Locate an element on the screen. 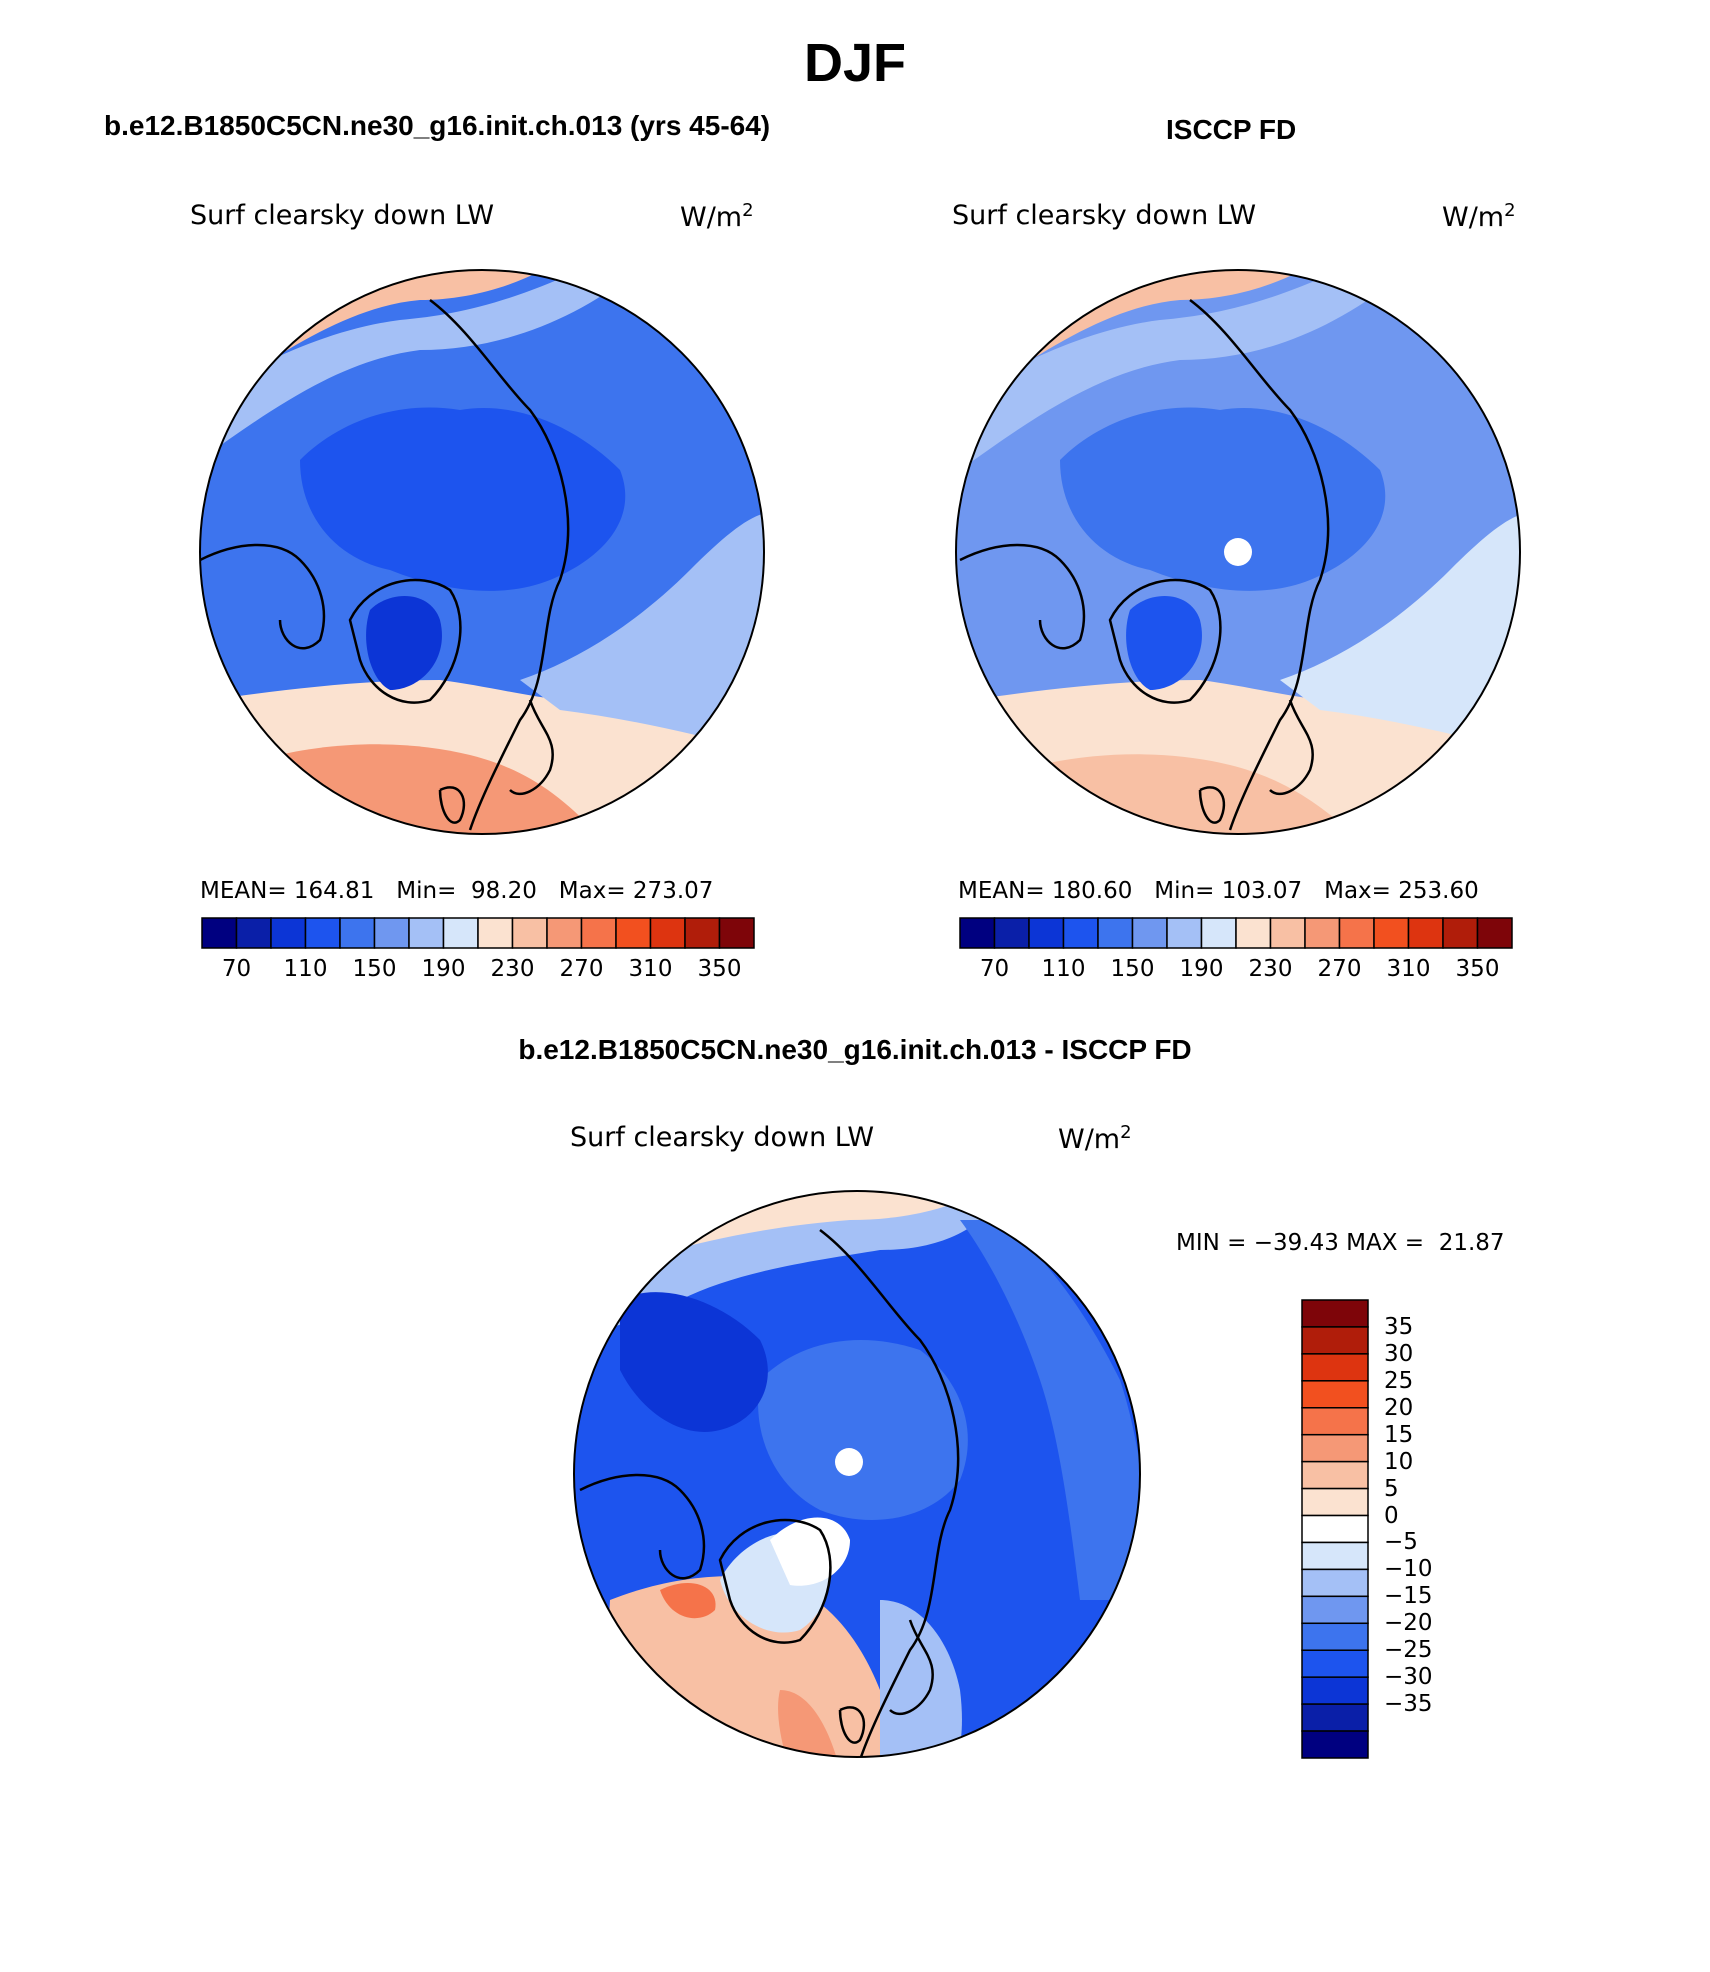 This screenshot has height=1972, width=1710. colorbar-tick-label: −25 is located at coordinates (1408, 1650).